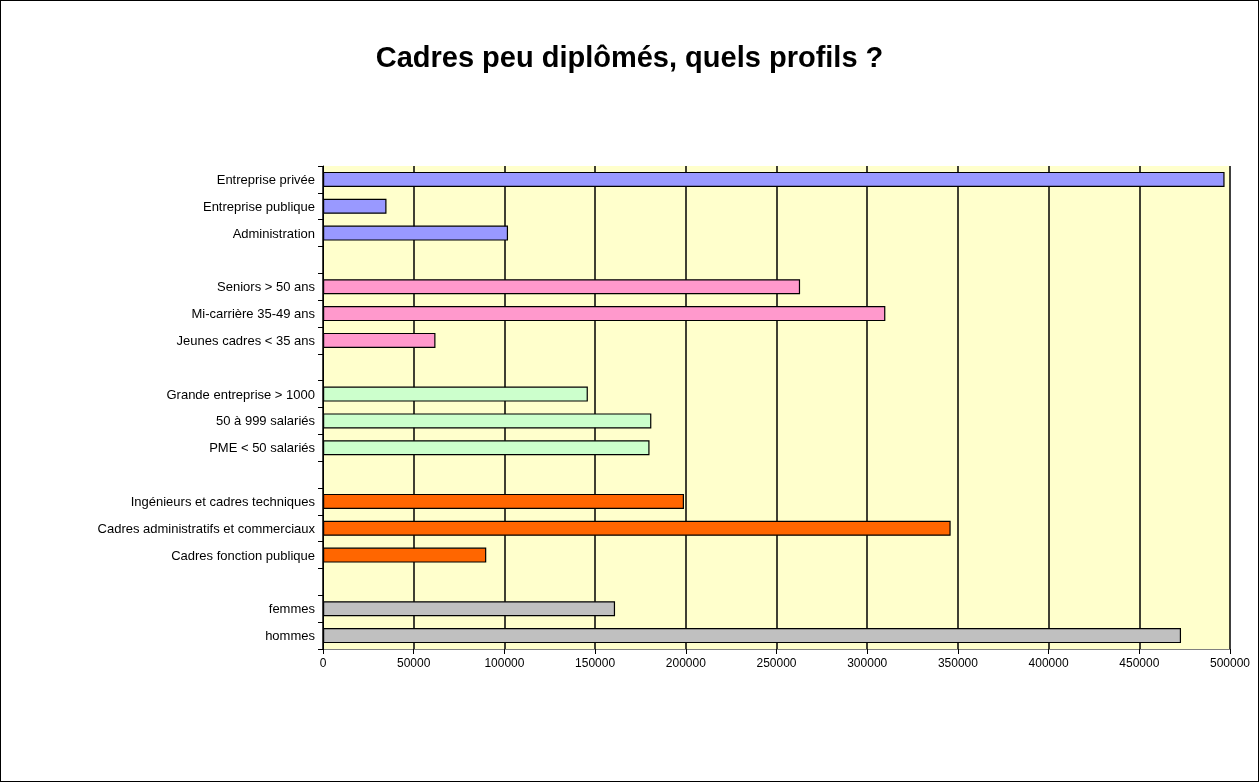  Describe the element at coordinates (323, 663) in the screenshot. I see `x-tick-label: 0` at that location.